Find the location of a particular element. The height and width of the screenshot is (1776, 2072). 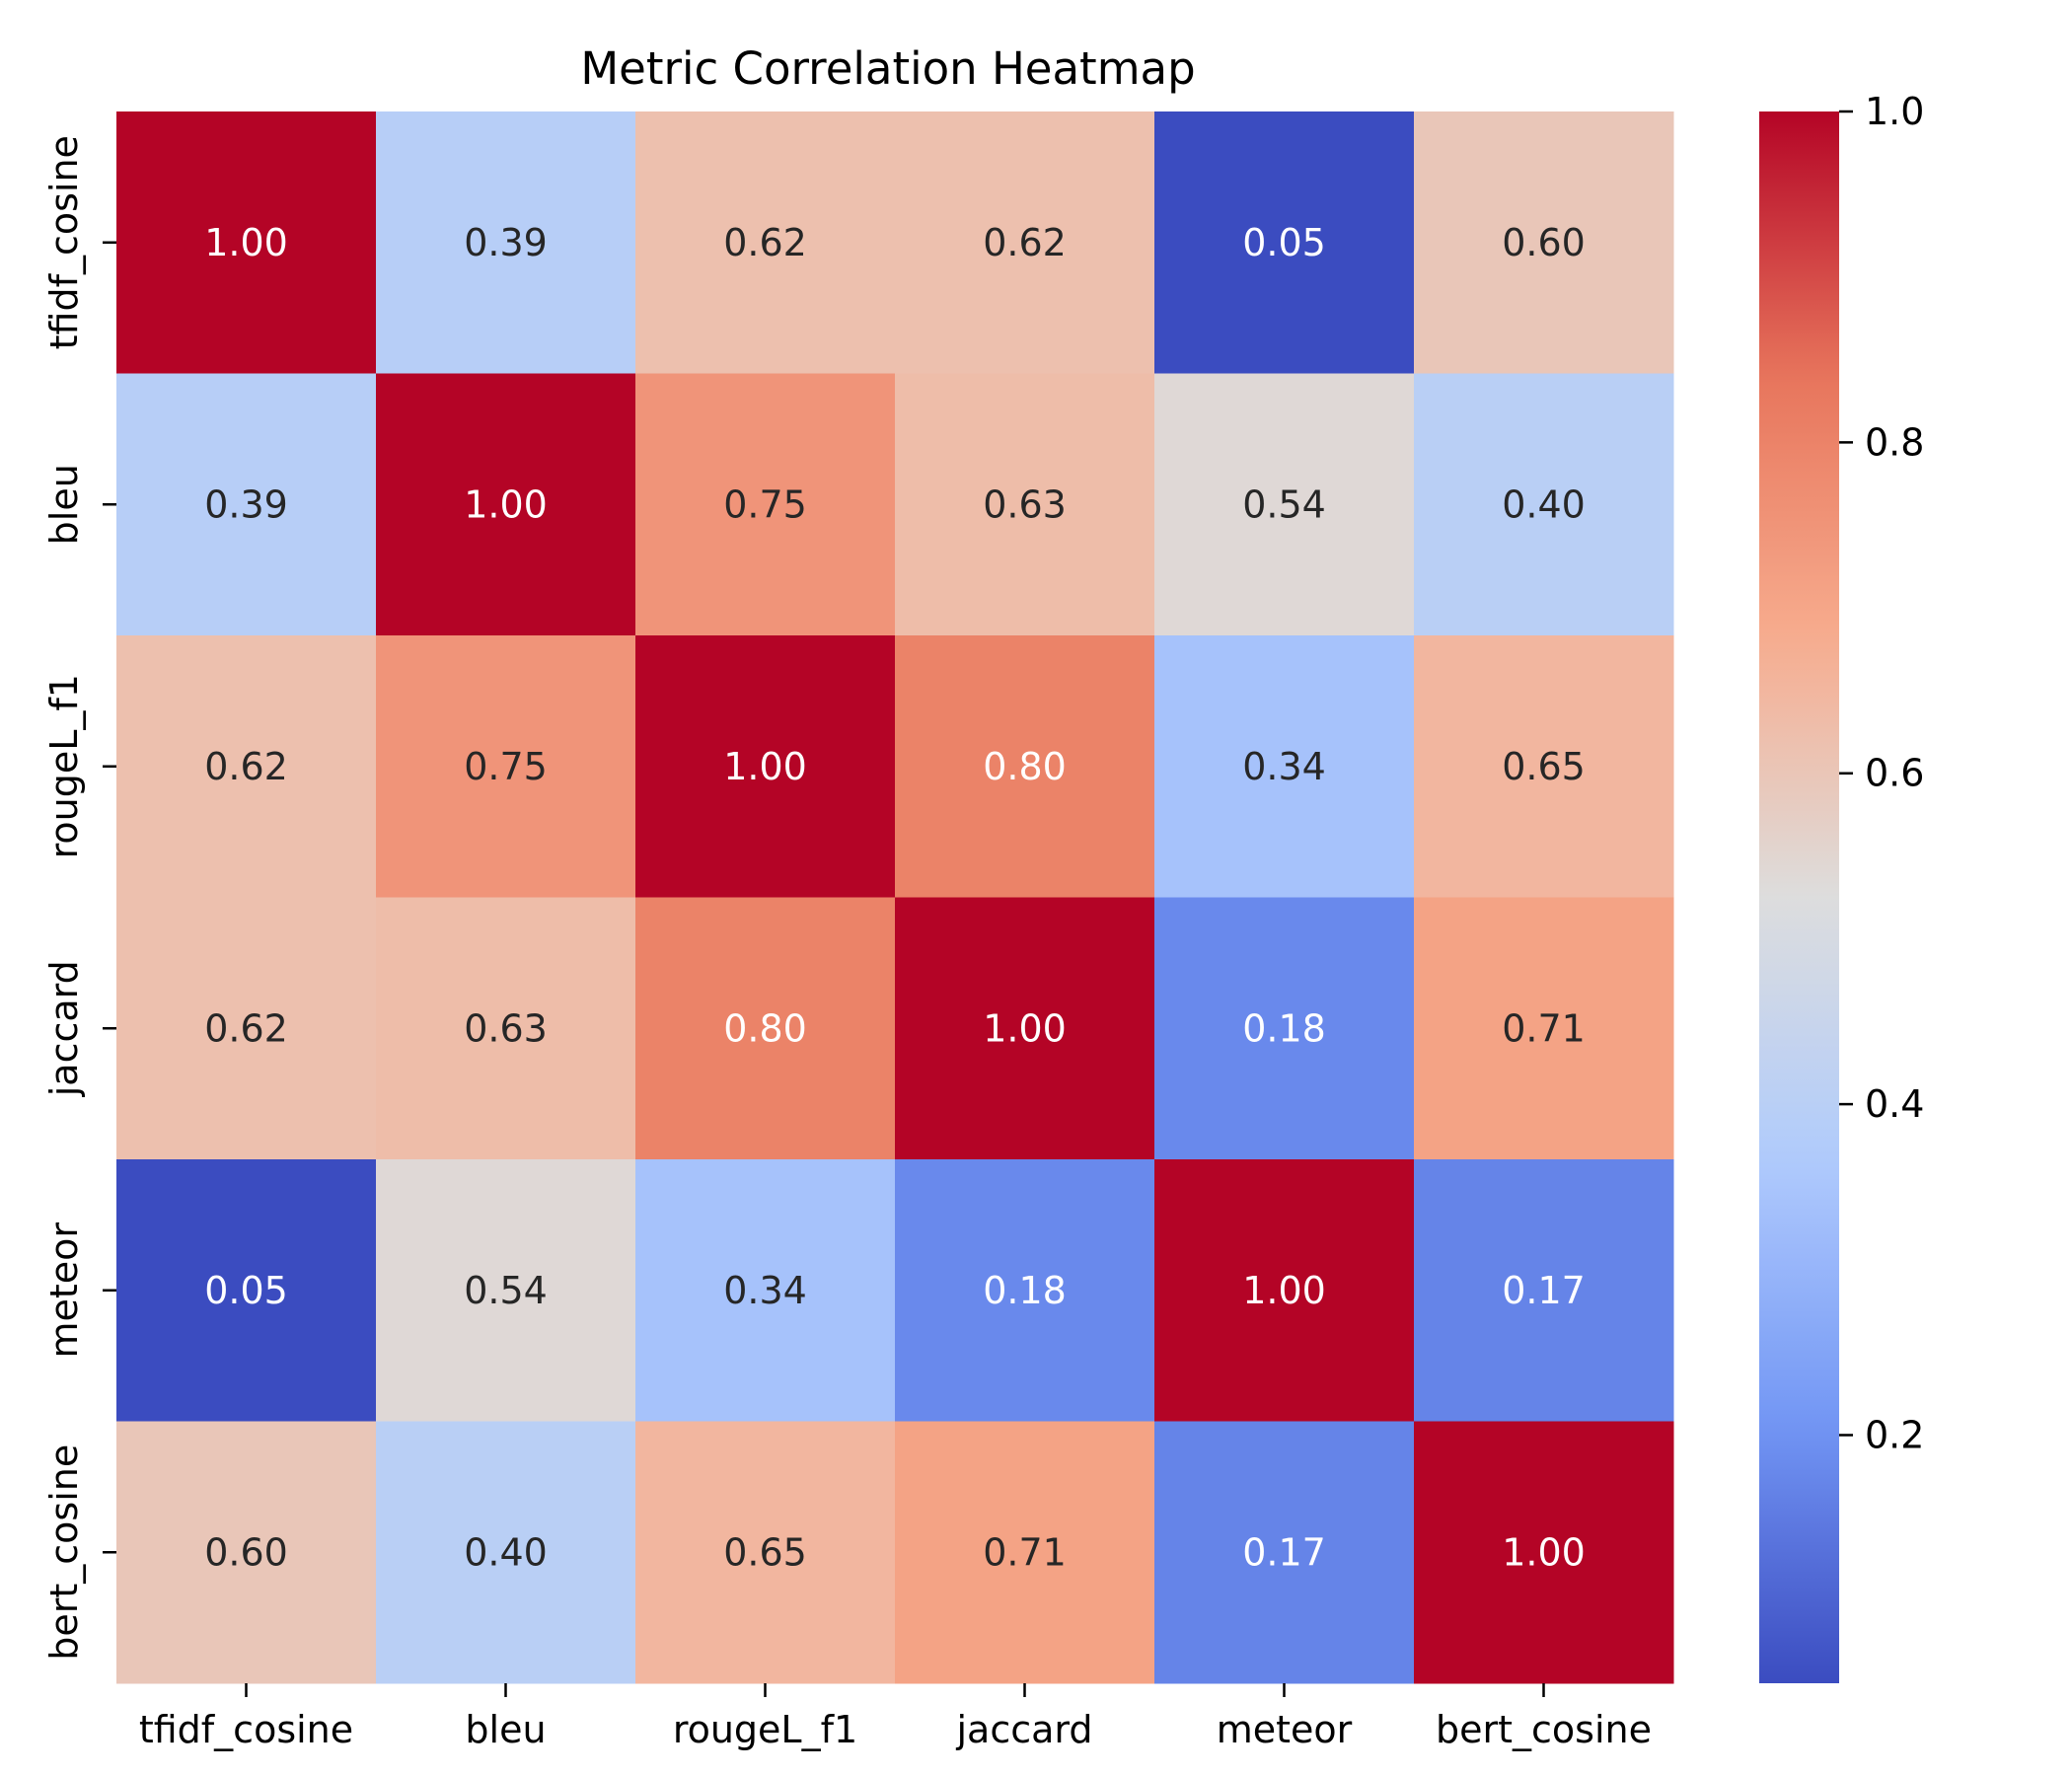

colorbar: 0.2 0.4 0.6 0.8 1.0 is located at coordinates (1842, 887).